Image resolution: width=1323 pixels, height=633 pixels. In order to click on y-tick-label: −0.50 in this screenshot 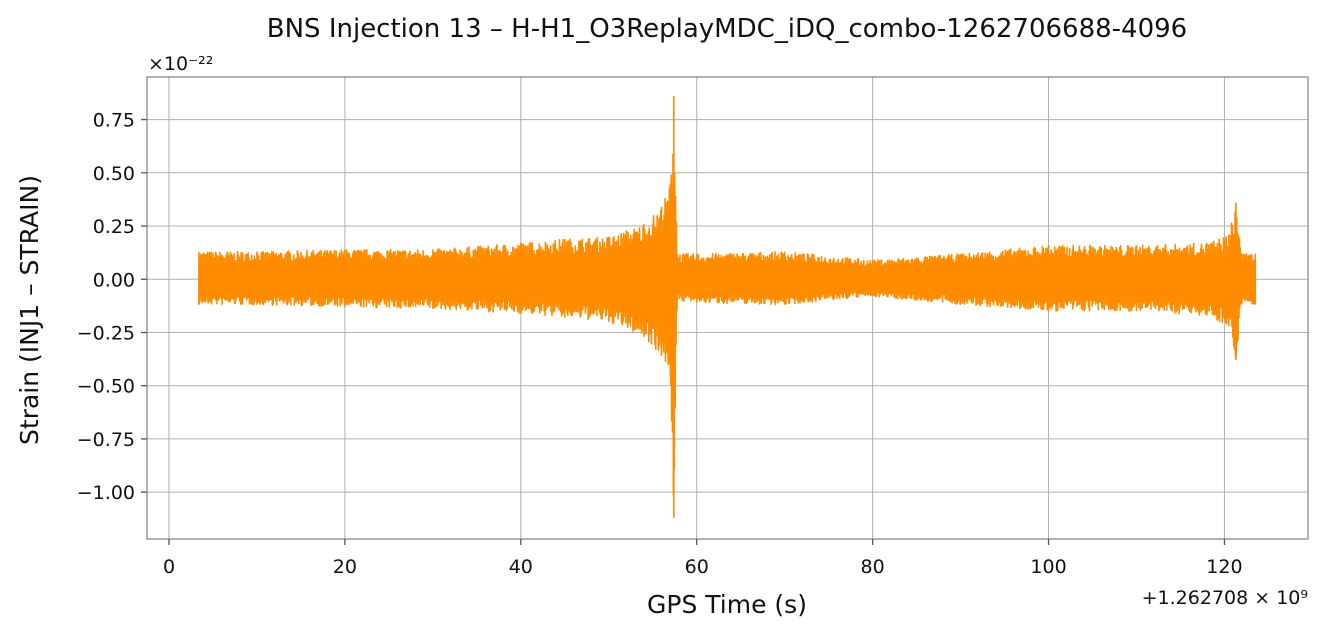, I will do `click(106, 387)`.